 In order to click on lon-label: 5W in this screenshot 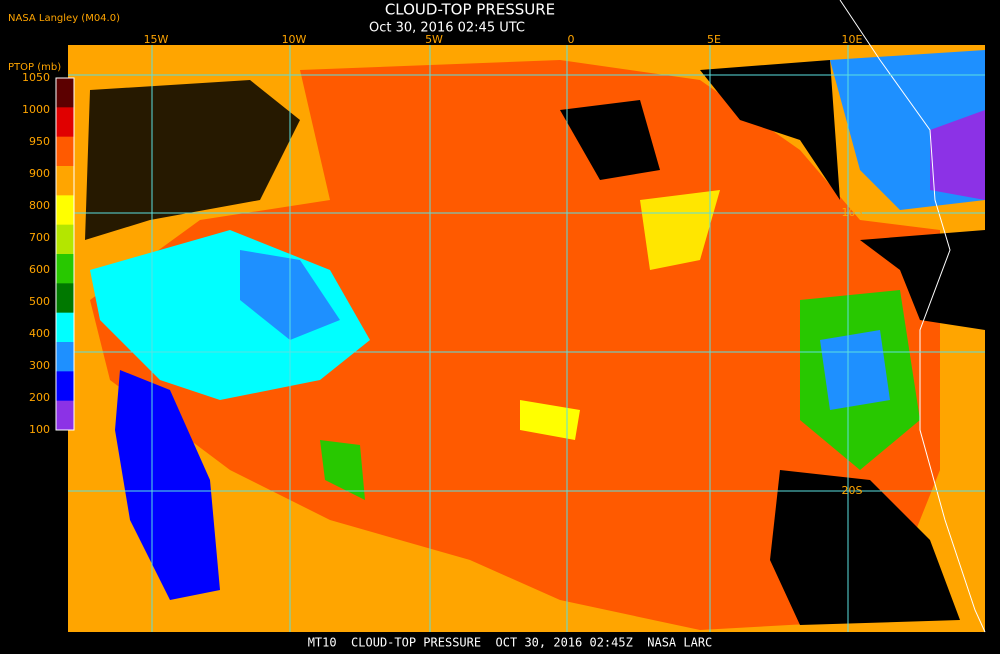, I will do `click(434, 39)`.